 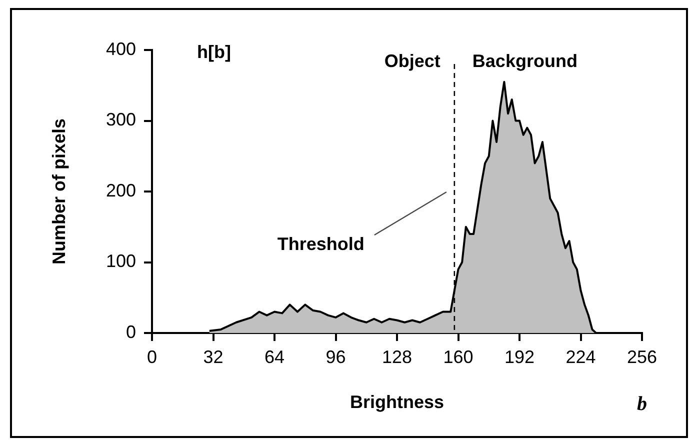 I want to click on y-tick-label: 100, so click(x=121, y=261).